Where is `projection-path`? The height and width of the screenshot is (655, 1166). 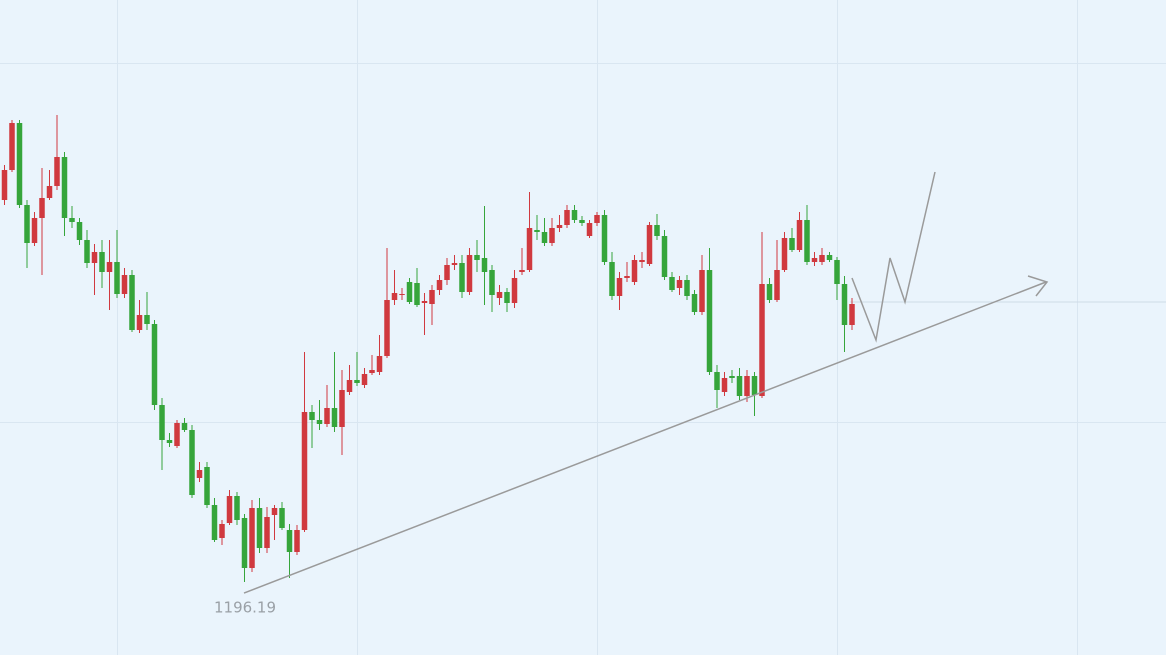
projection-path is located at coordinates (893, 257).